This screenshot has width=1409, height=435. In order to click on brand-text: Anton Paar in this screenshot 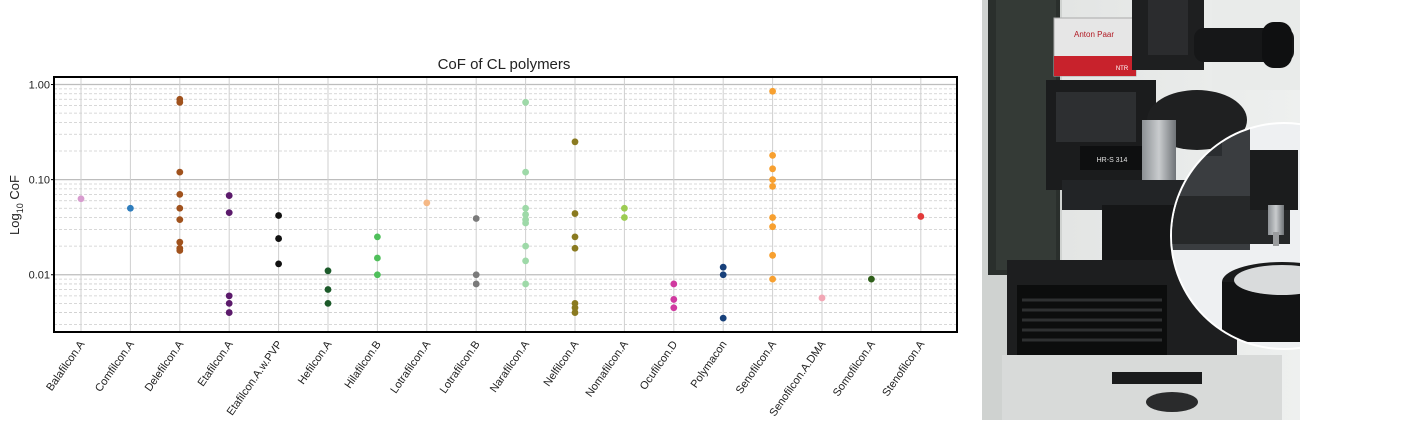, I will do `click(1094, 34)`.